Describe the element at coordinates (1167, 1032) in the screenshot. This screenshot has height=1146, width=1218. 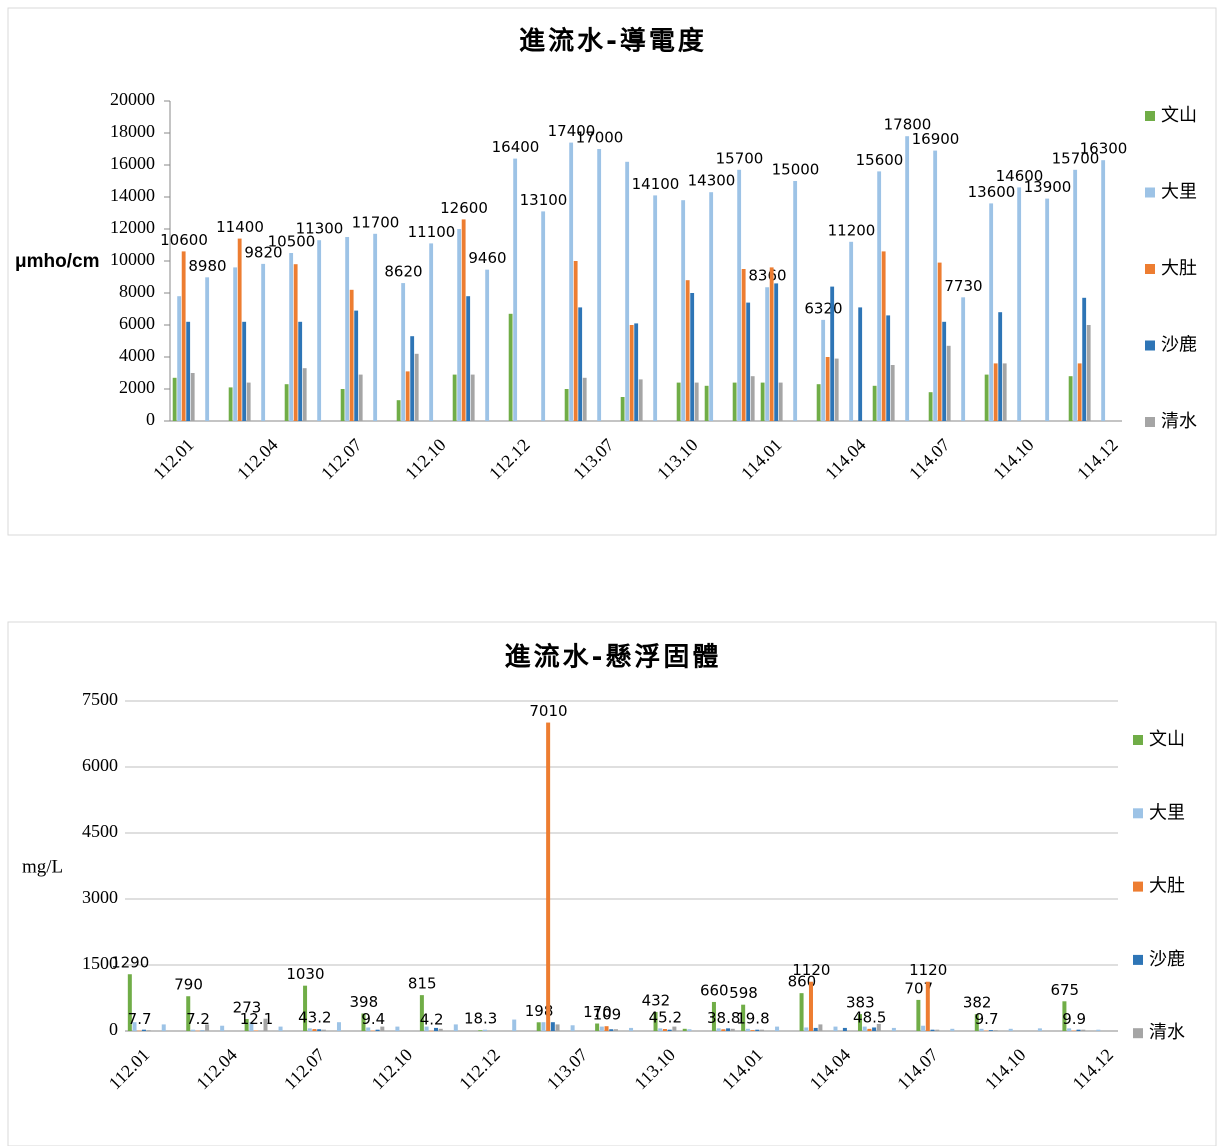
I see `legend-label: 清水` at that location.